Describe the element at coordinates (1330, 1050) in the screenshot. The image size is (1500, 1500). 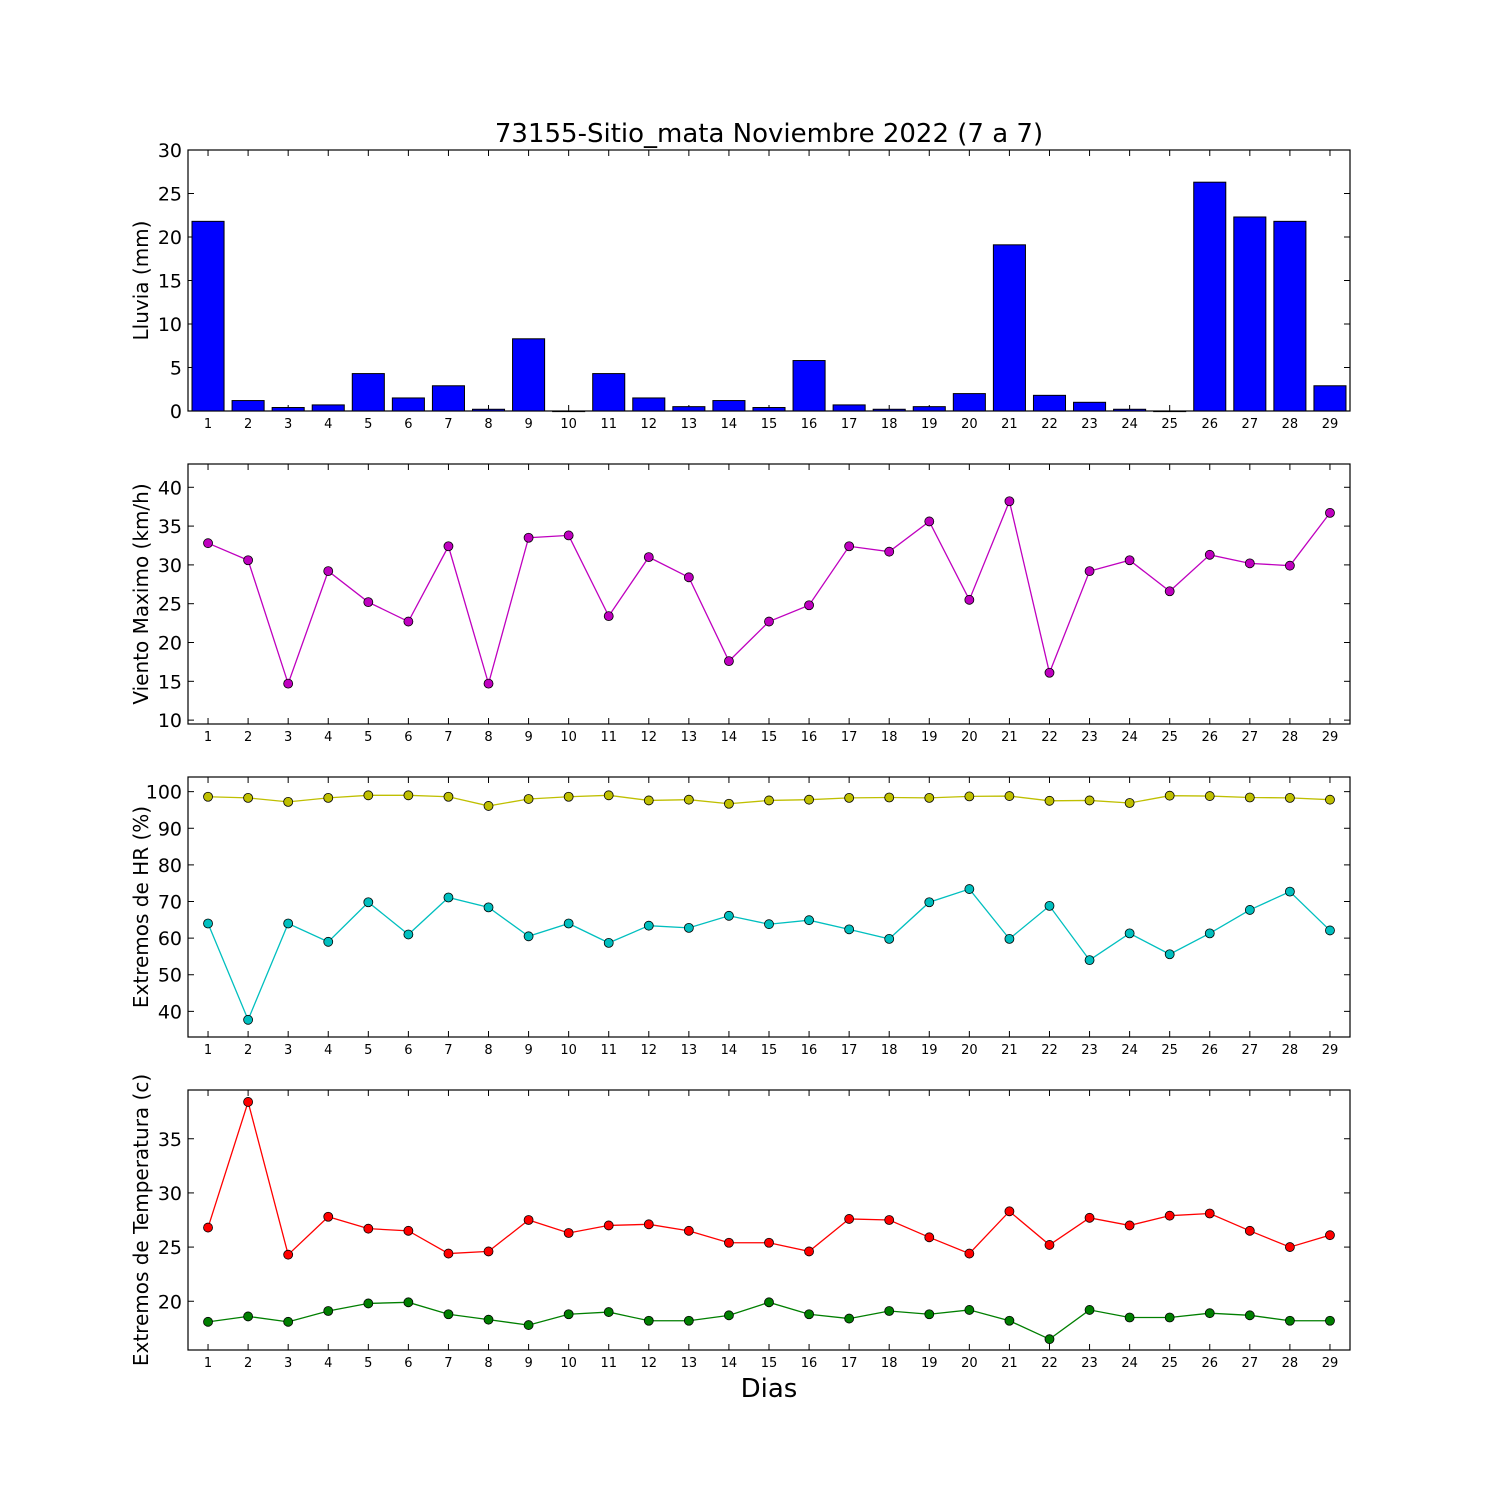
I see `x-tick-label: 29` at that location.